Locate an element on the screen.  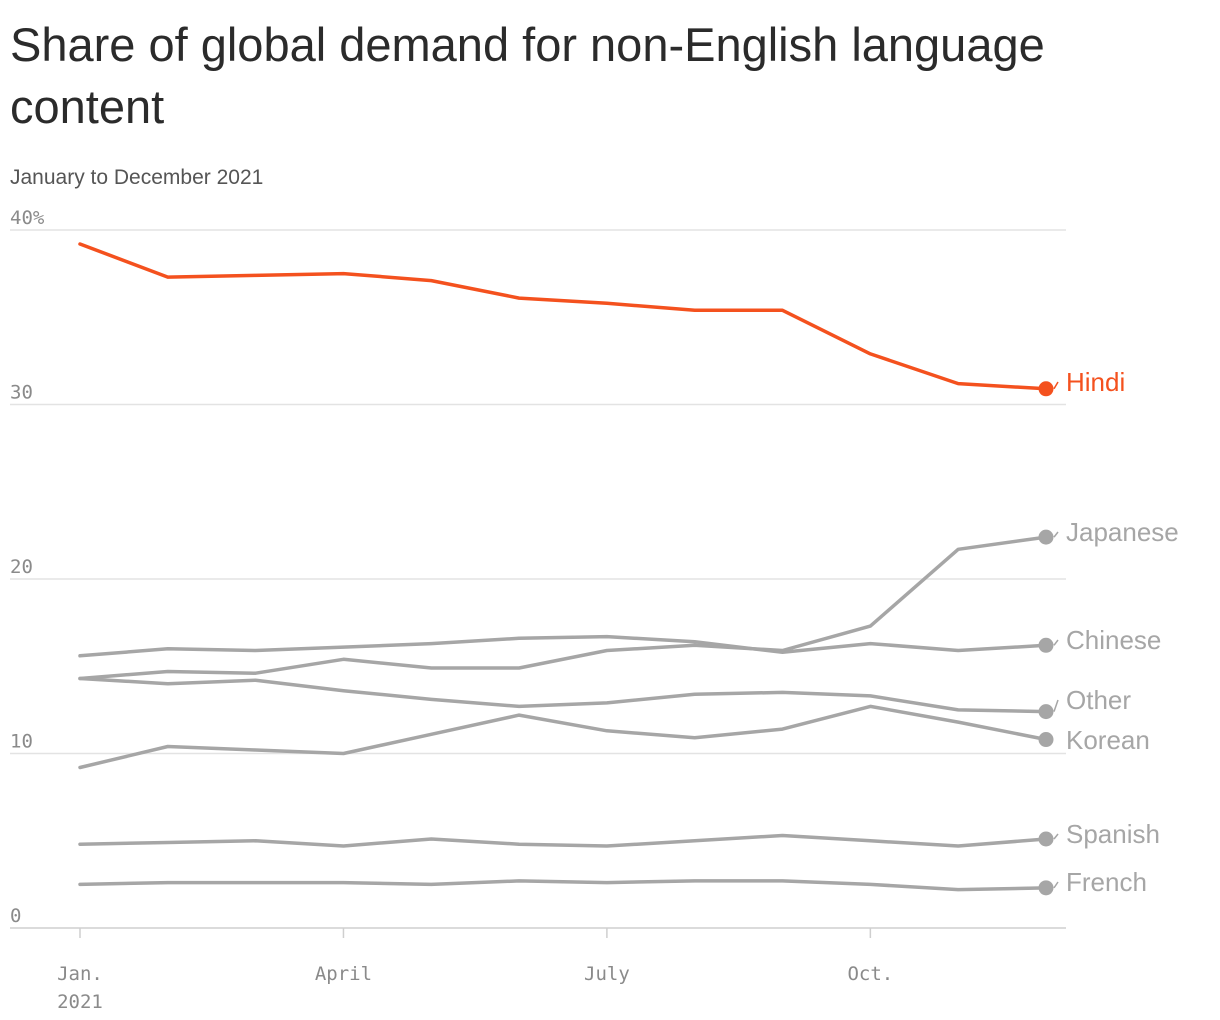
series-label-leader-japanese is located at coordinates (1056, 534).